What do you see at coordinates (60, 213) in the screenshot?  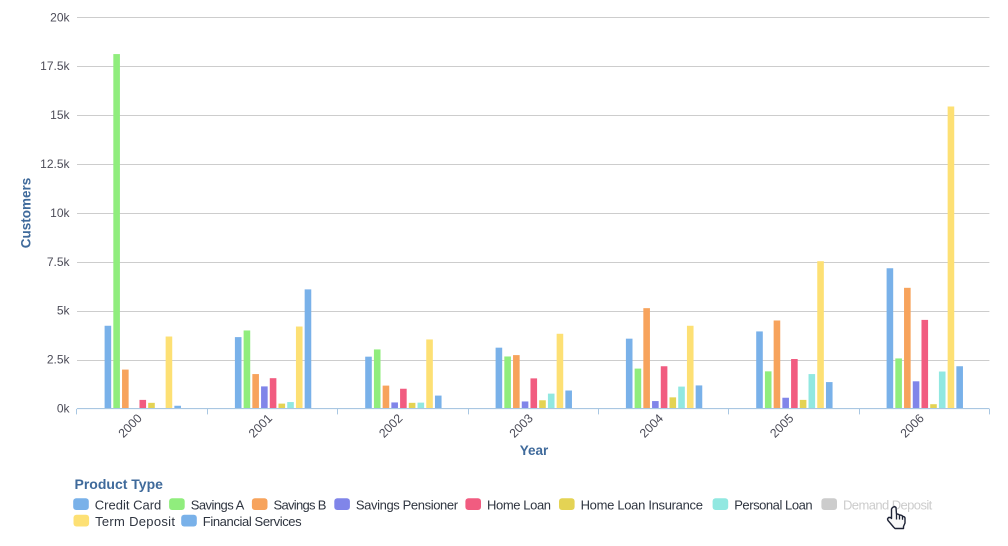 I see `svg-text: 10k` at bounding box center [60, 213].